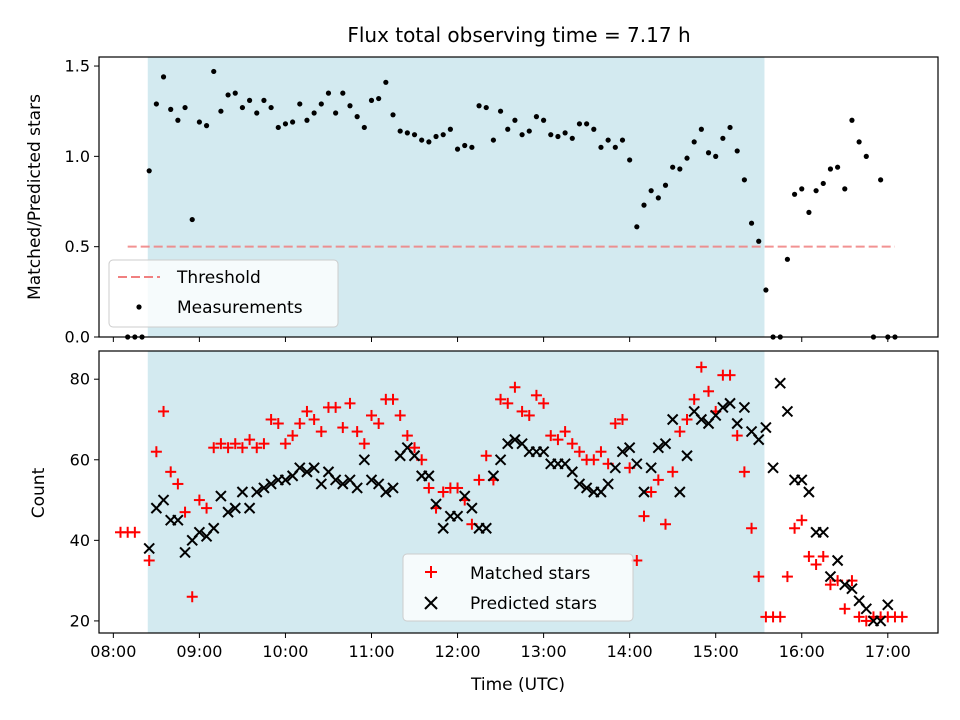 The width and height of the screenshot is (960, 720). I want to click on x-tick-label: 08:00, so click(113, 651).